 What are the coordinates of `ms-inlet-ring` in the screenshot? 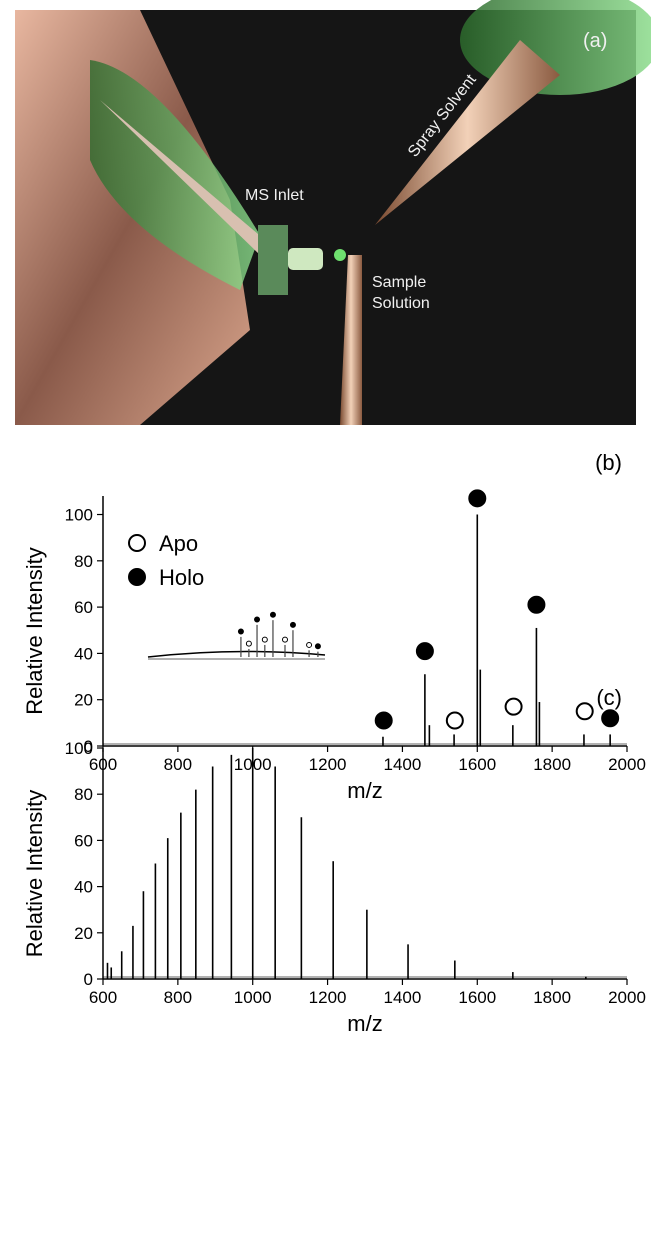 It's located at (273, 260).